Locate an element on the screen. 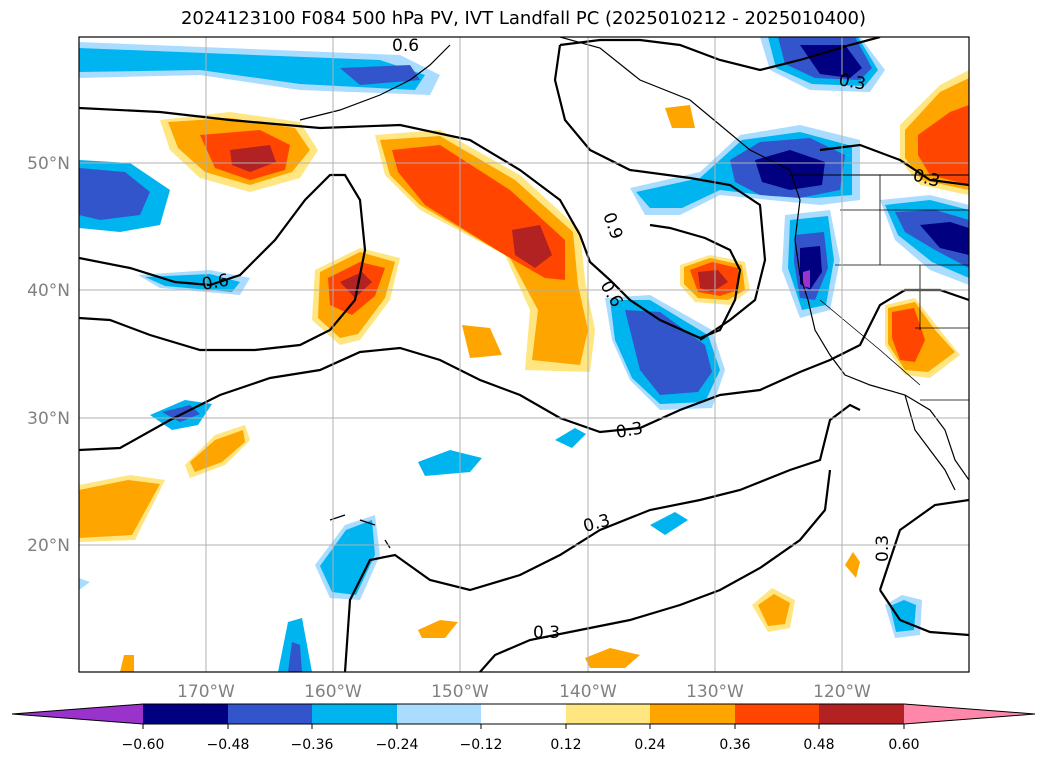  colorbar-tick-label: −0.24 is located at coordinates (397, 745).